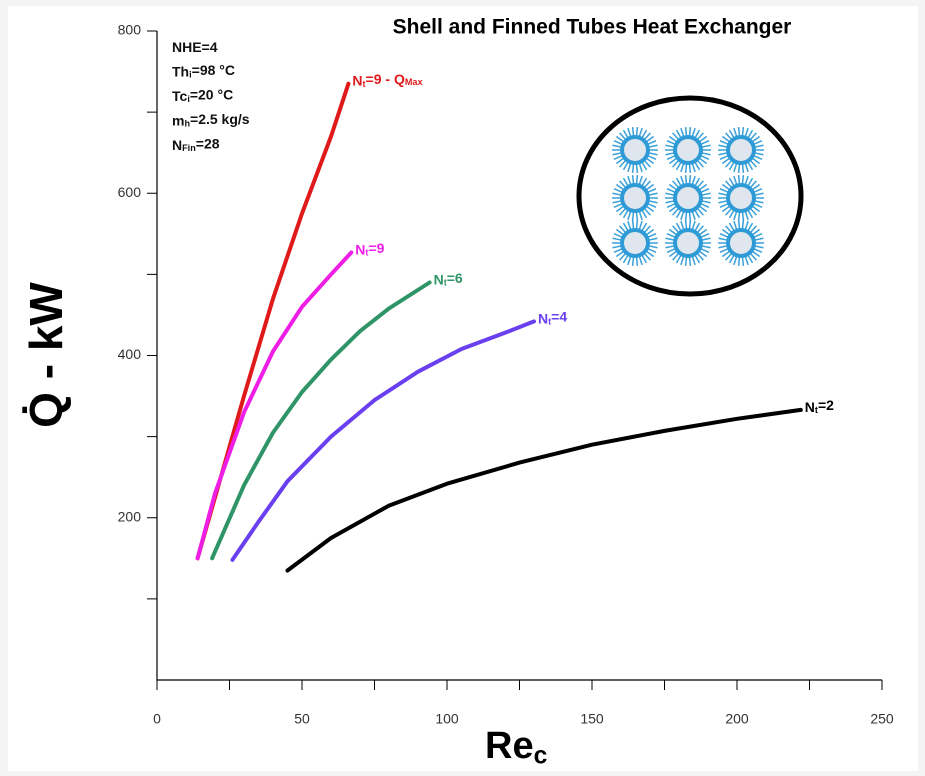 The width and height of the screenshot is (925, 776). Describe the element at coordinates (592, 719) in the screenshot. I see `x-tick-label: 150` at that location.